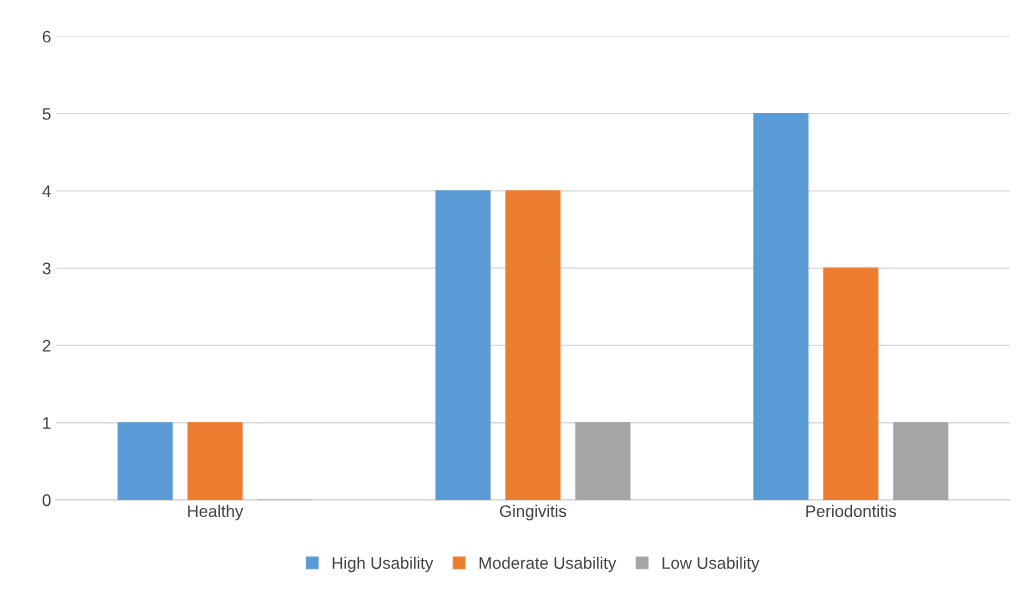  What do you see at coordinates (46, 345) in the screenshot?
I see `y-tick-label: 2` at bounding box center [46, 345].